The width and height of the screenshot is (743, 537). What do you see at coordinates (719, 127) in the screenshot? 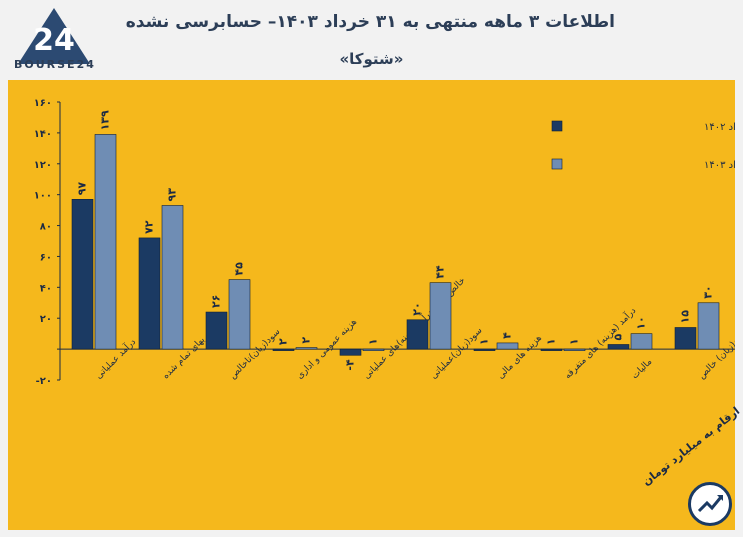
I see `legend-label: عملکرد منتهی به خرداد ۱۴۰۲` at bounding box center [719, 127].